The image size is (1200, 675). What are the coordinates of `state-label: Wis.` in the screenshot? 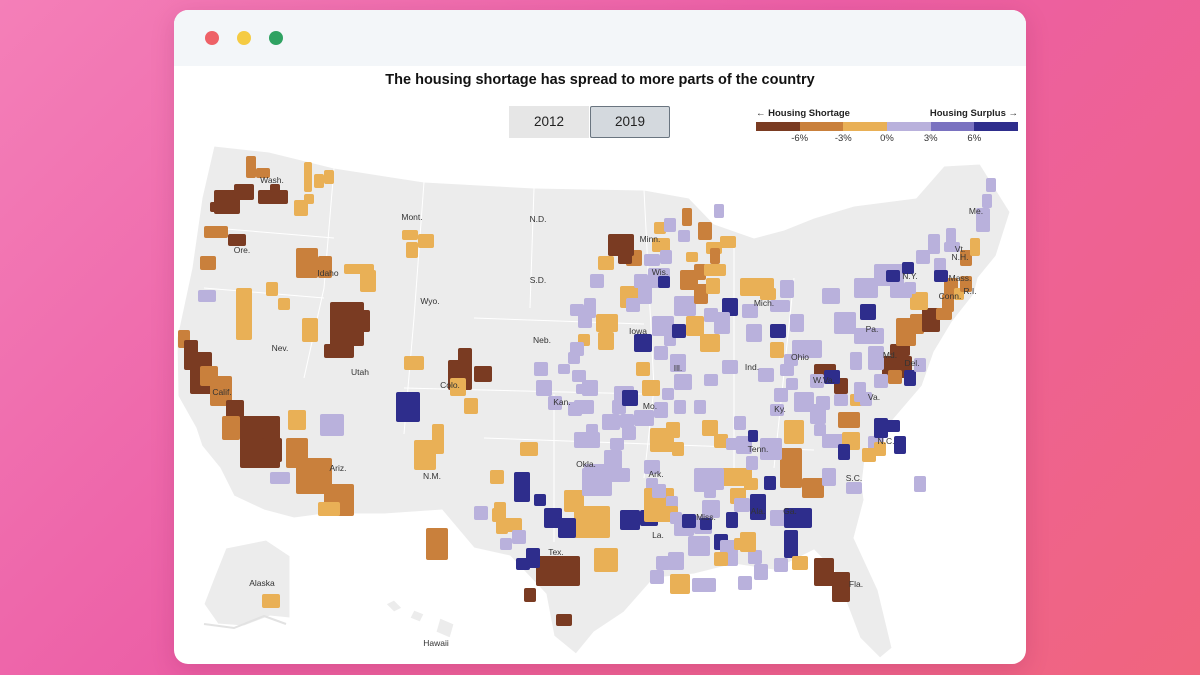 It's located at (660, 272).